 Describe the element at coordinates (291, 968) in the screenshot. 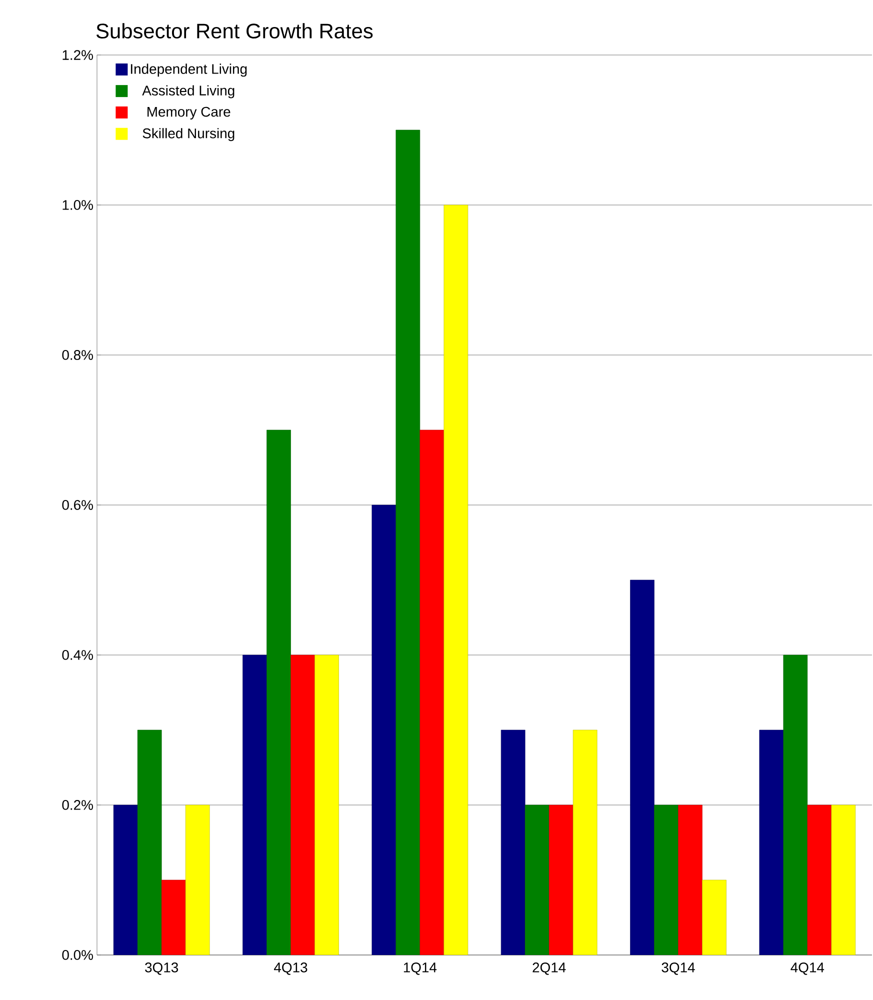

I see `x-tick-label: 4Q13` at that location.